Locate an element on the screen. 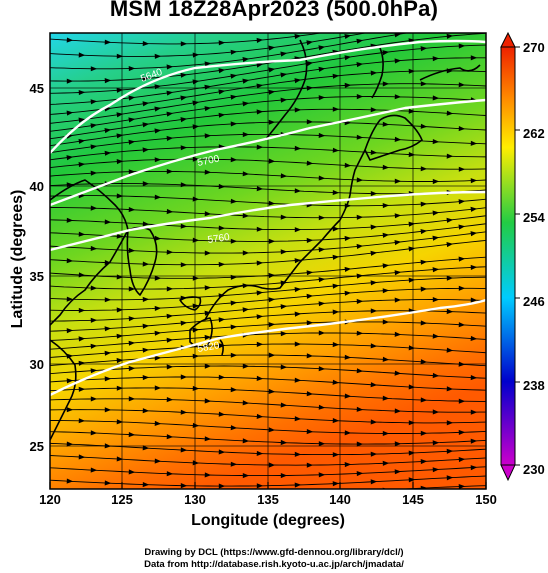 This screenshot has width=548, height=573. x-tick-150: 150 is located at coordinates (486, 499).